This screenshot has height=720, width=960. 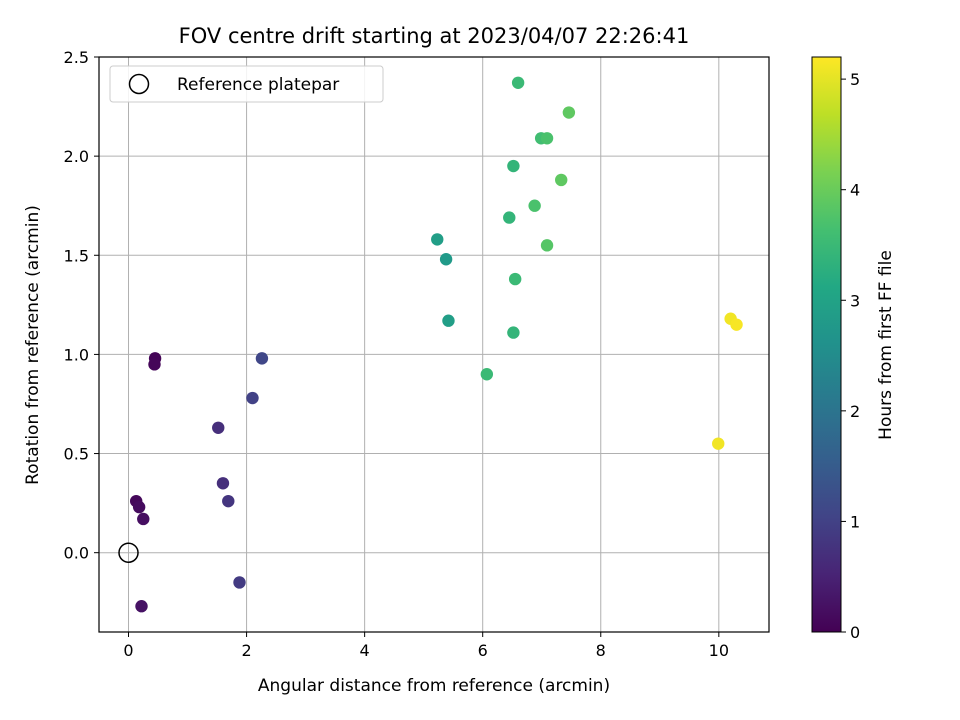 What do you see at coordinates (128, 552) in the screenshot?
I see `reference-platepar-marker` at bounding box center [128, 552].